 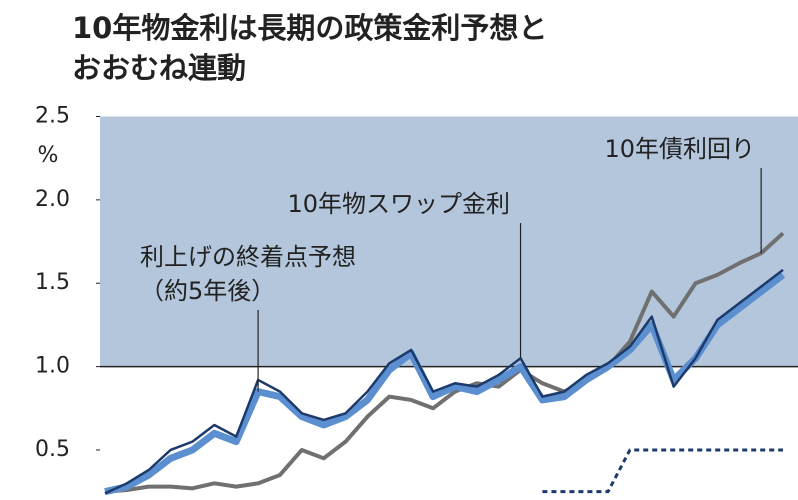 What do you see at coordinates (248, 257) in the screenshot?
I see `annotation: 利上げの終着点予想` at bounding box center [248, 257].